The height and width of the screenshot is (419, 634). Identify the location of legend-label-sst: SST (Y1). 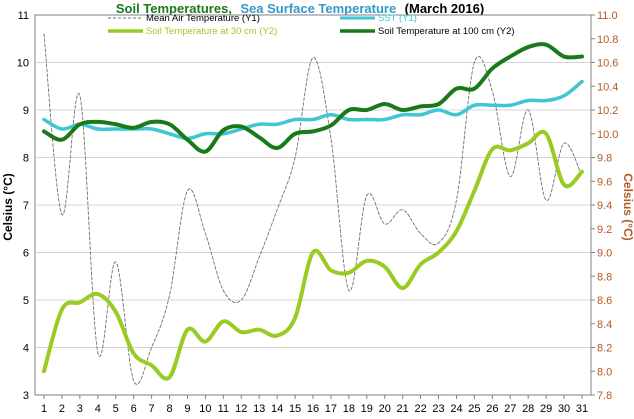
(397, 18).